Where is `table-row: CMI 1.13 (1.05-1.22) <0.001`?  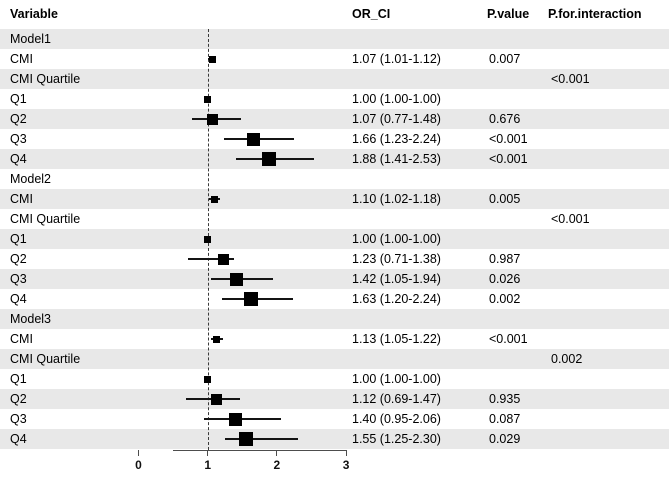
table-row: CMI 1.13 (1.05-1.22) <0.001 is located at coordinates (334, 339).